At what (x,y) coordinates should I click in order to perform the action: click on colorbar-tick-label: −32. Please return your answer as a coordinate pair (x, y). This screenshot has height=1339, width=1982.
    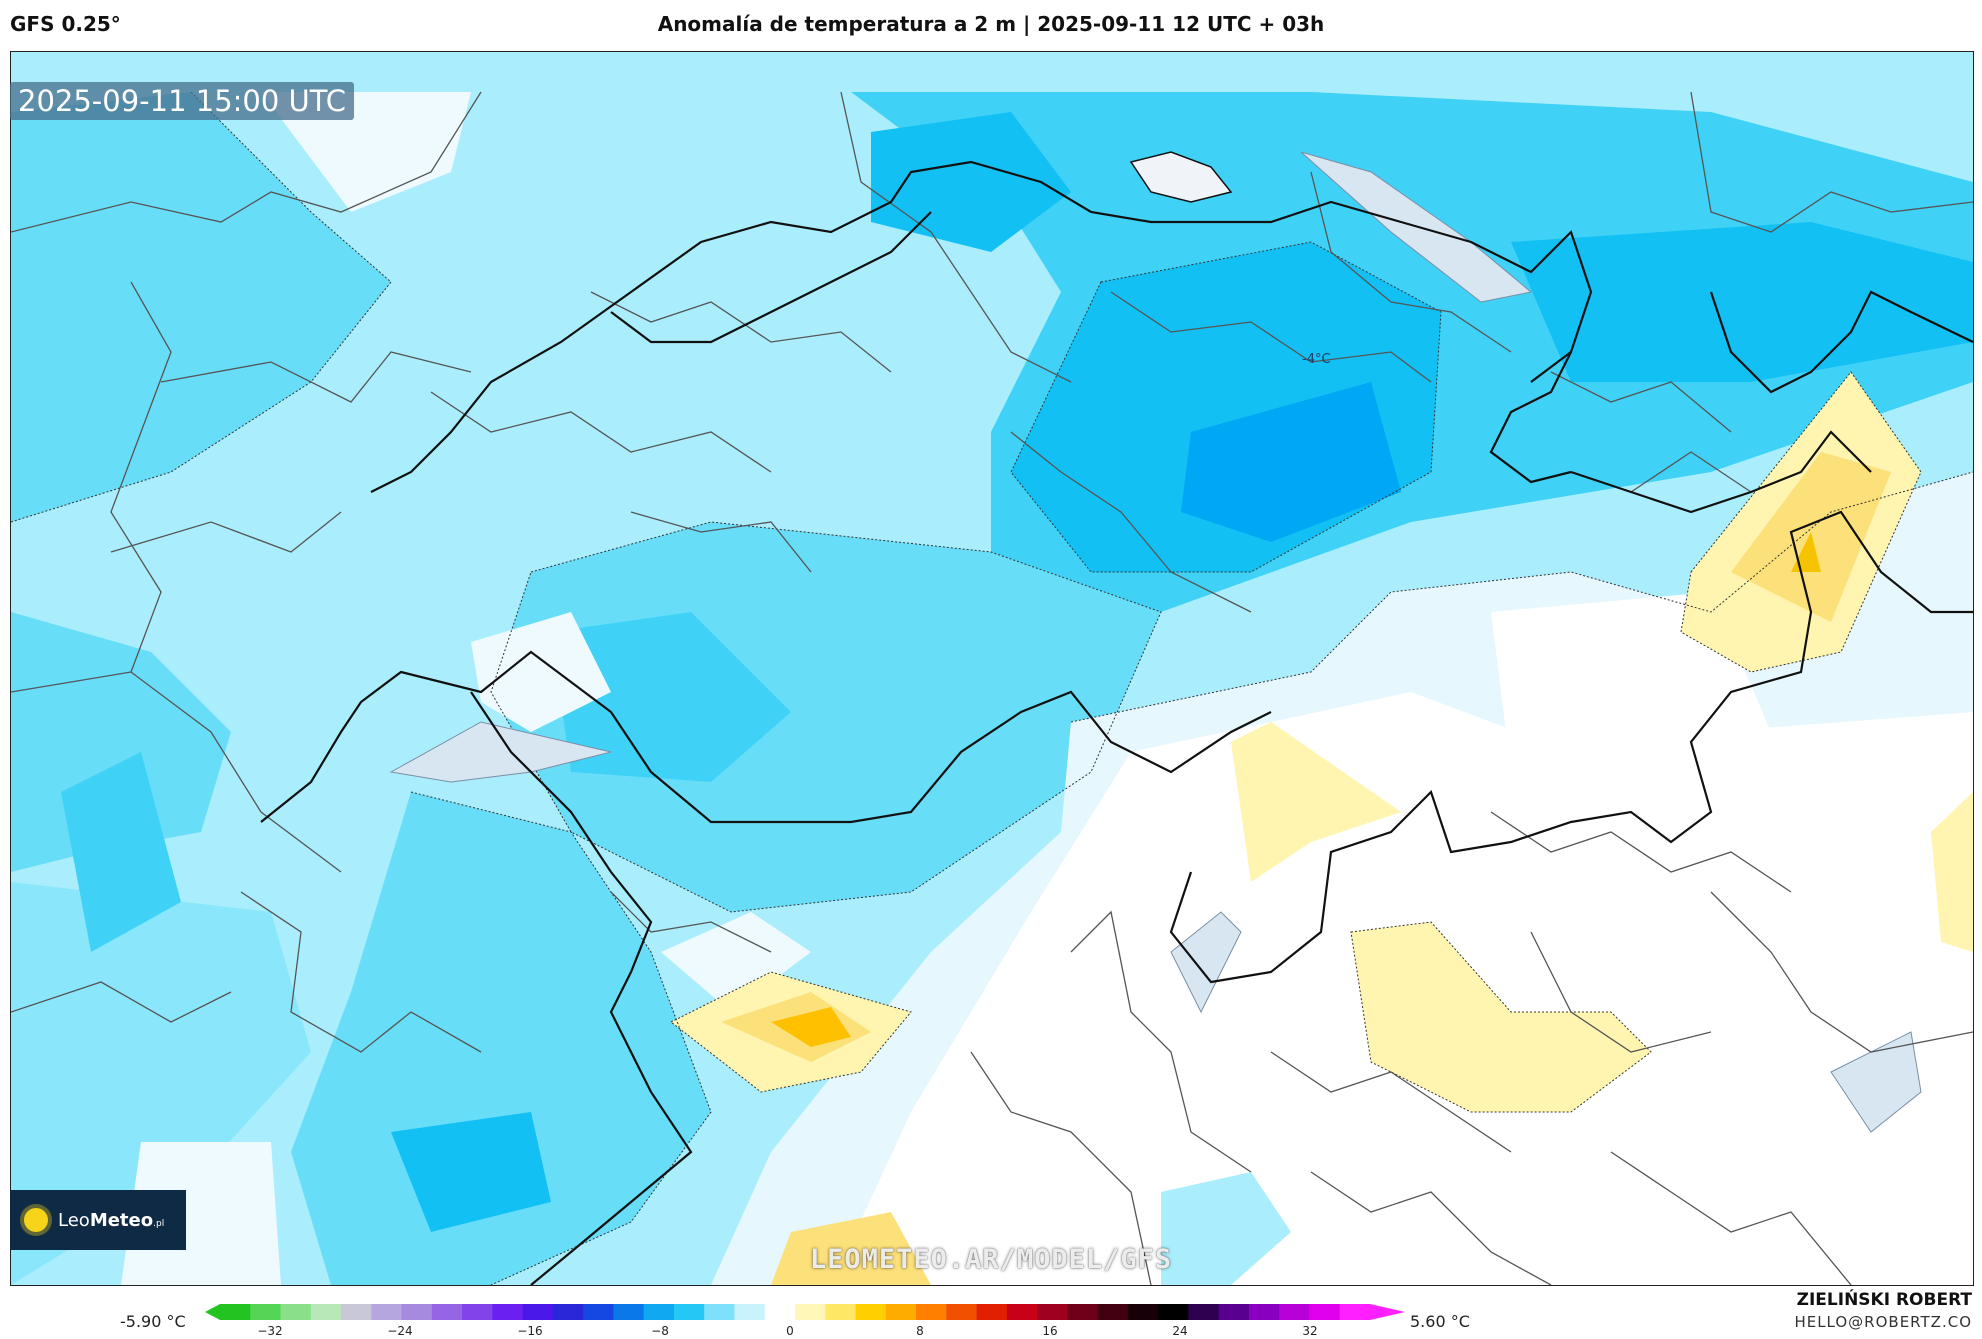
    Looking at the image, I should click on (270, 1331).